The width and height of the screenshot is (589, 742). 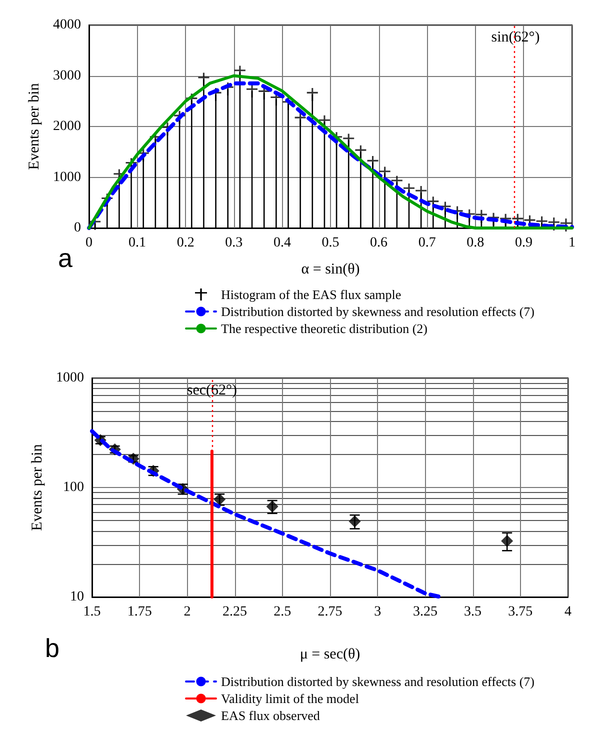 I want to click on x-tick-label: 0.1, so click(x=137, y=243).